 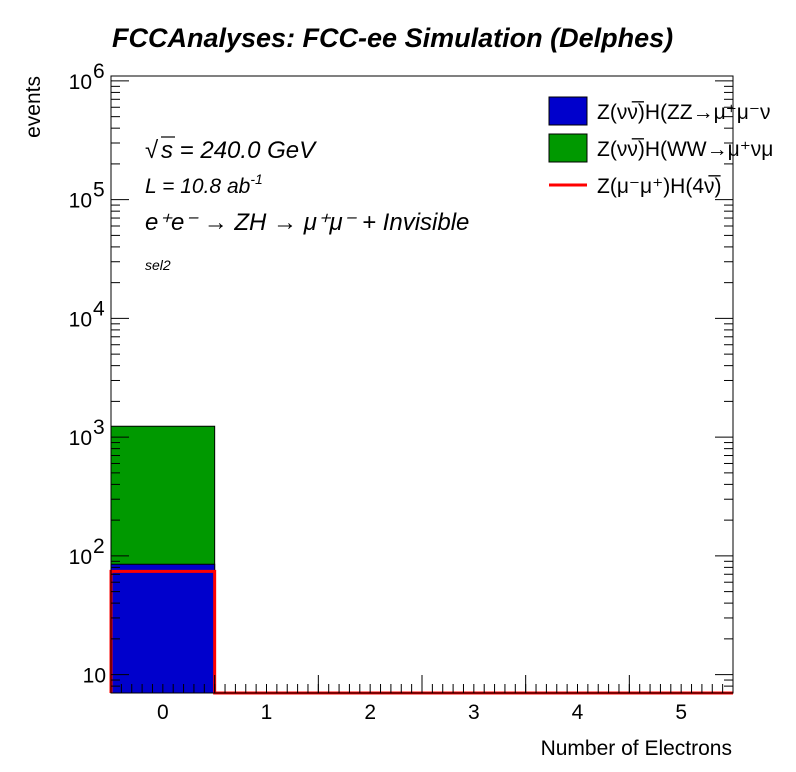 What do you see at coordinates (370, 712) in the screenshot?
I see `x-tick-label: 2` at bounding box center [370, 712].